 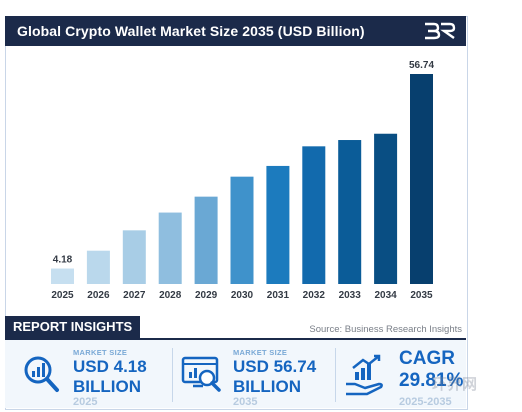 I want to click on bar-2032, so click(x=314, y=215).